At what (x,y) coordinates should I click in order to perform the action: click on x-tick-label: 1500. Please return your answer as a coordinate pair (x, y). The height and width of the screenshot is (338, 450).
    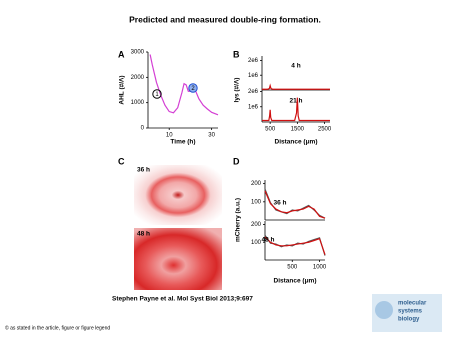
    Looking at the image, I should click on (298, 130).